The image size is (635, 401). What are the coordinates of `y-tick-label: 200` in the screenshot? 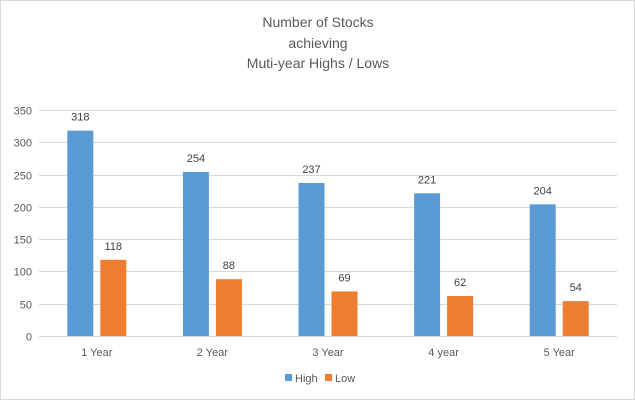 It's located at (23, 209).